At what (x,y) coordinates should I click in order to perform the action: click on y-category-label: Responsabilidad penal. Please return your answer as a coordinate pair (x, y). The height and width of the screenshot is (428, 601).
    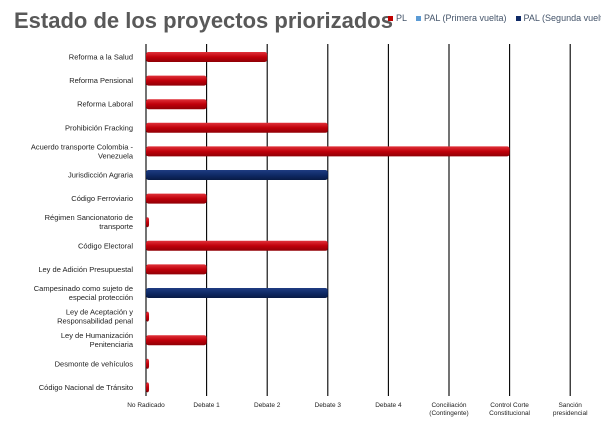
    Looking at the image, I should click on (95, 321).